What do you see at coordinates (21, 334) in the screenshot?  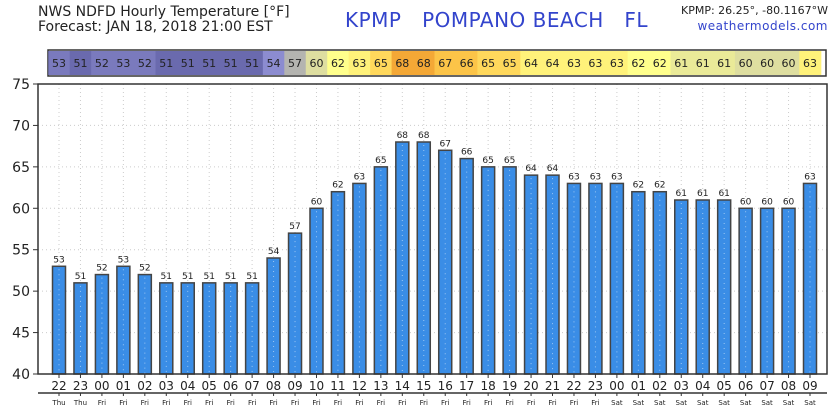 I see `y-tick-label: 45` at bounding box center [21, 334].